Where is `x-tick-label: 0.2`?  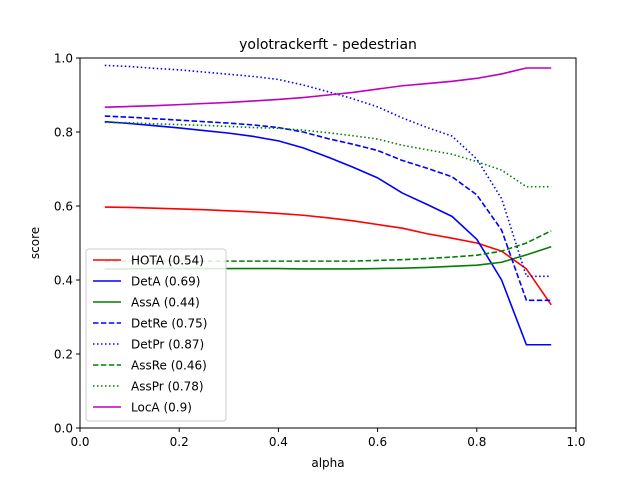
x-tick-label: 0.2 is located at coordinates (179, 442).